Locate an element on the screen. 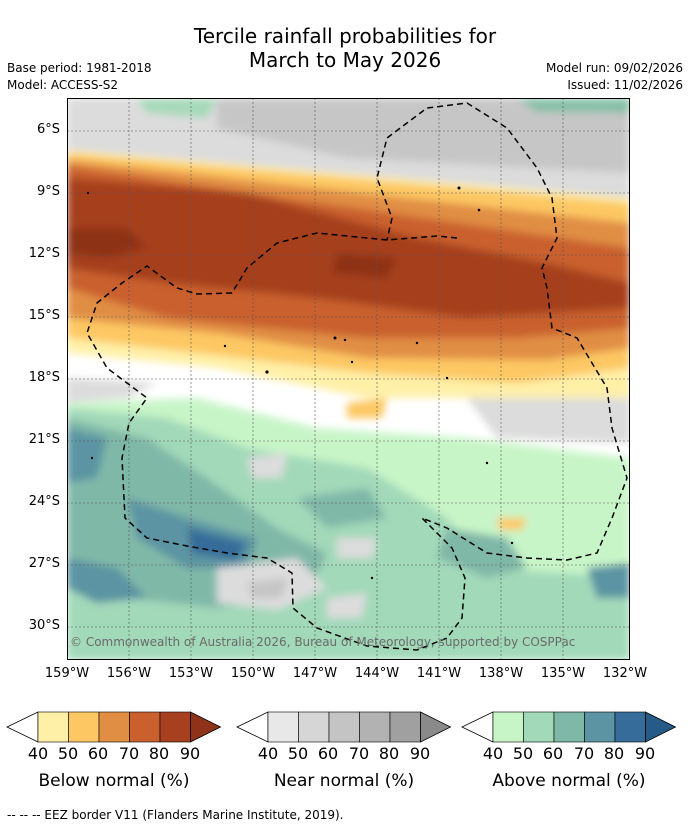  colorbar-above-normal is located at coordinates (569, 727).